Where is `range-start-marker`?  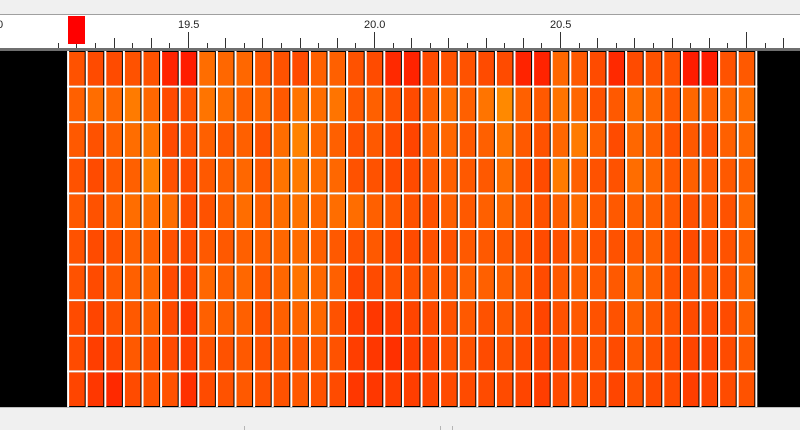
range-start-marker is located at coordinates (77, 30).